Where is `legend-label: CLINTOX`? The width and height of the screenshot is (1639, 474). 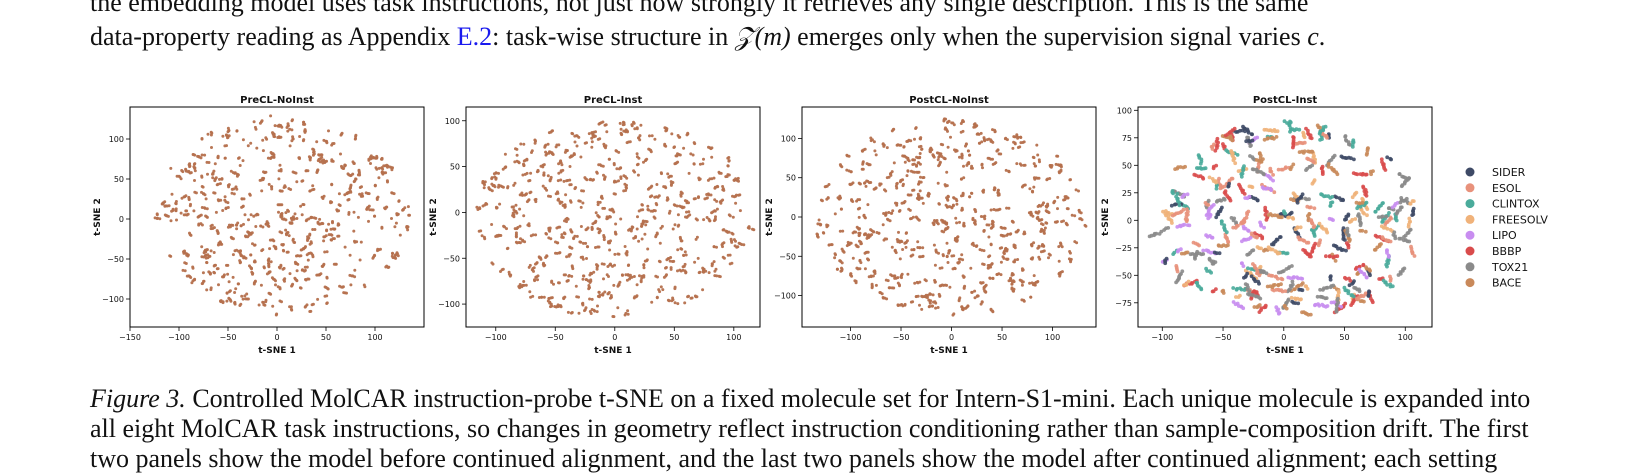 legend-label: CLINTOX is located at coordinates (1516, 204).